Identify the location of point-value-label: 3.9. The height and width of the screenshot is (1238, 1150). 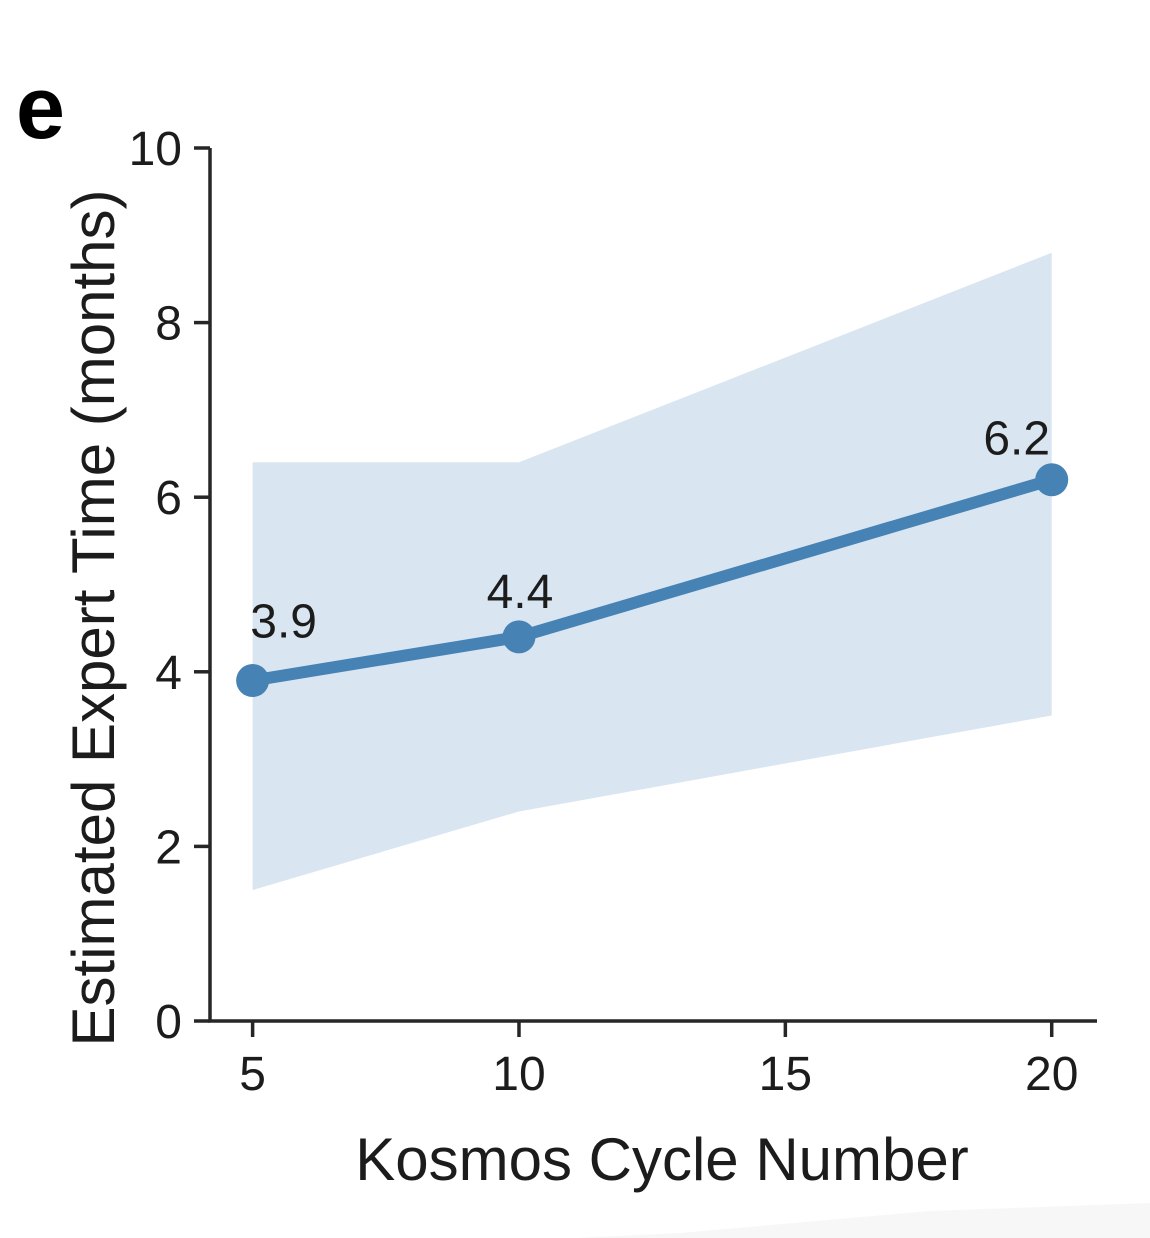
(283, 622).